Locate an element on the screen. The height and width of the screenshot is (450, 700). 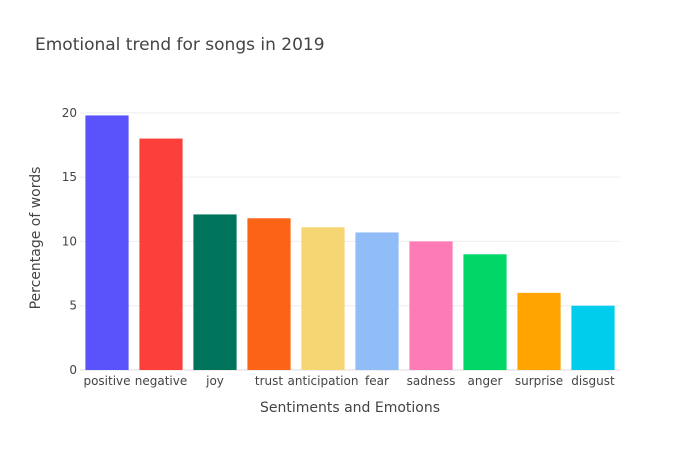
x-axis-title: Sentiments and Emotions is located at coordinates (350, 408).